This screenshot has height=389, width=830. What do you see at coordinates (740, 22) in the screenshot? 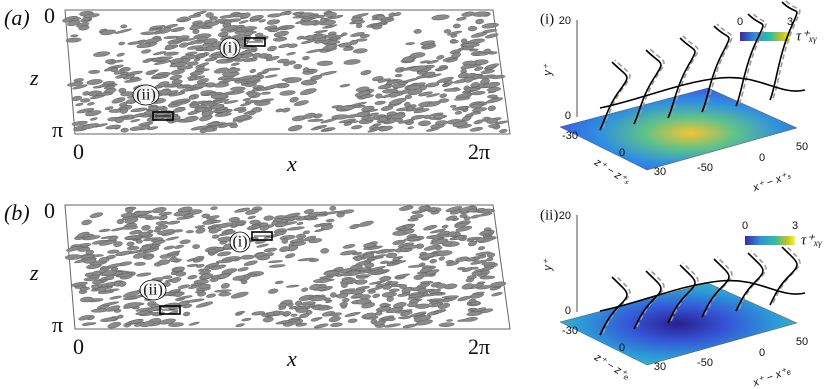
I see `colorbar-tick: 0` at bounding box center [740, 22].